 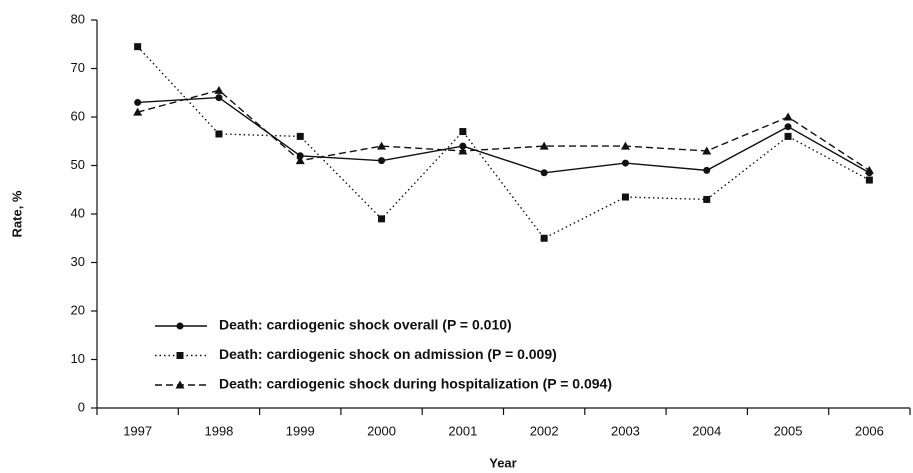 I want to click on y-axis-title: Rate, %, so click(x=16, y=213).